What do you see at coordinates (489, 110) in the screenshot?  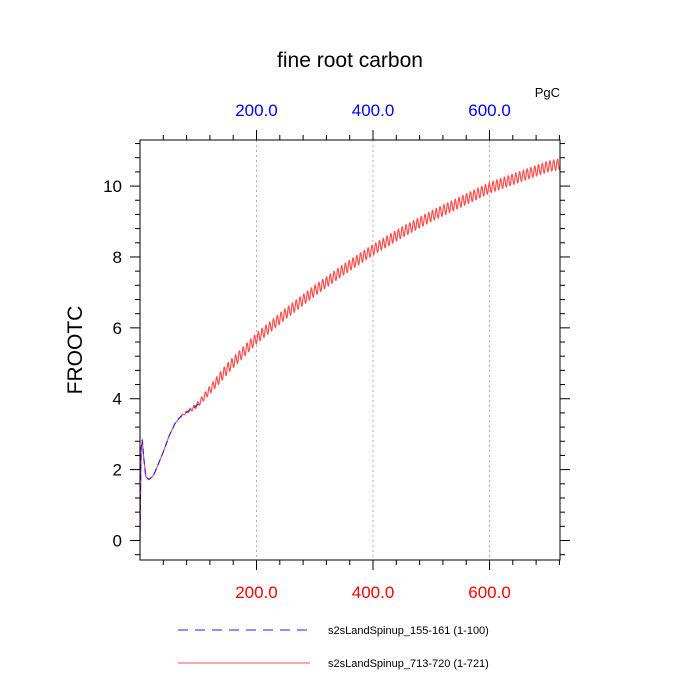 I see `x-top-tick-label: 600.0` at bounding box center [489, 110].